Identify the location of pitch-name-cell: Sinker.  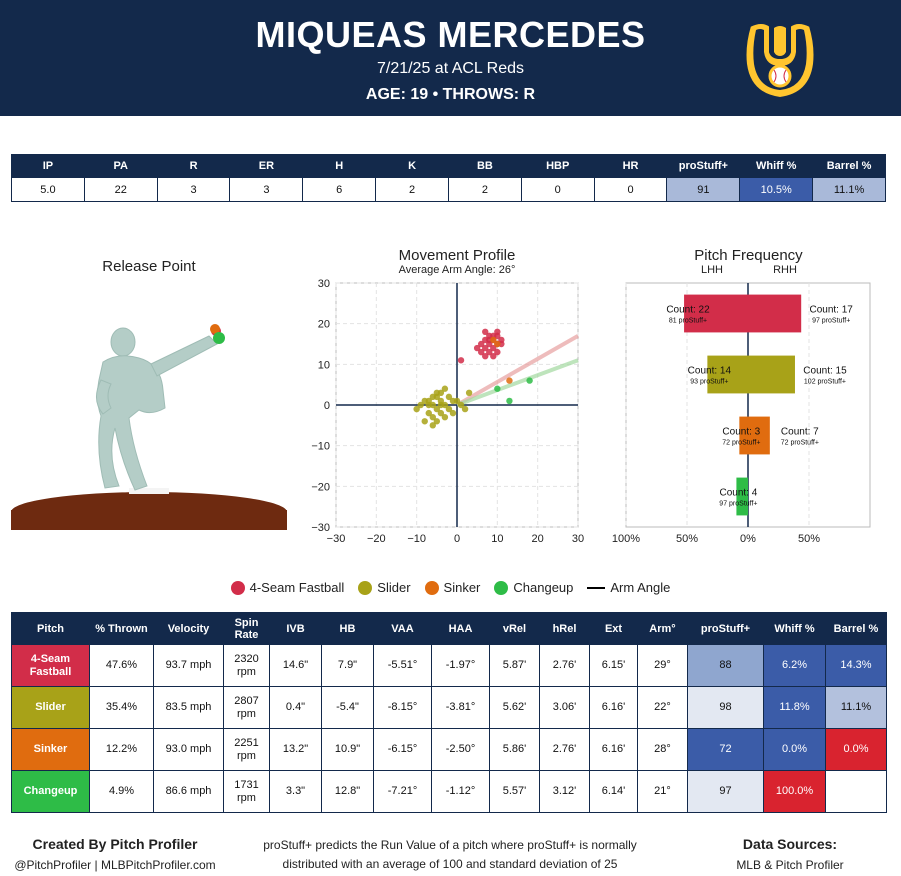
(50, 749).